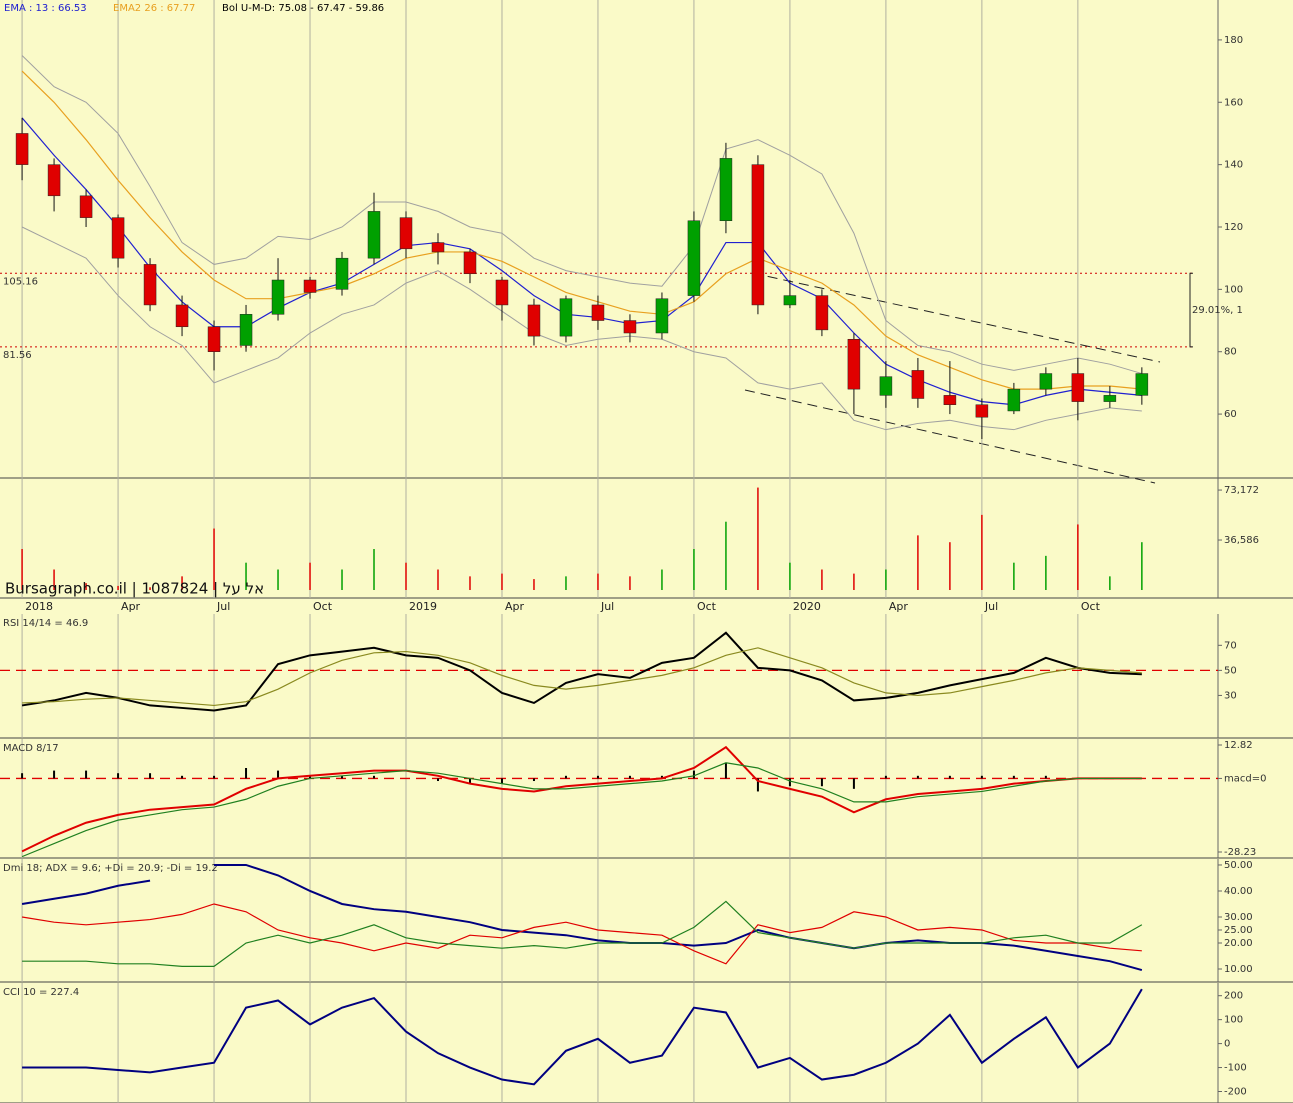 Image resolution: width=1293 pixels, height=1103 pixels. What do you see at coordinates (20, 281) in the screenshot?
I see `level-label: 105.16` at bounding box center [20, 281].